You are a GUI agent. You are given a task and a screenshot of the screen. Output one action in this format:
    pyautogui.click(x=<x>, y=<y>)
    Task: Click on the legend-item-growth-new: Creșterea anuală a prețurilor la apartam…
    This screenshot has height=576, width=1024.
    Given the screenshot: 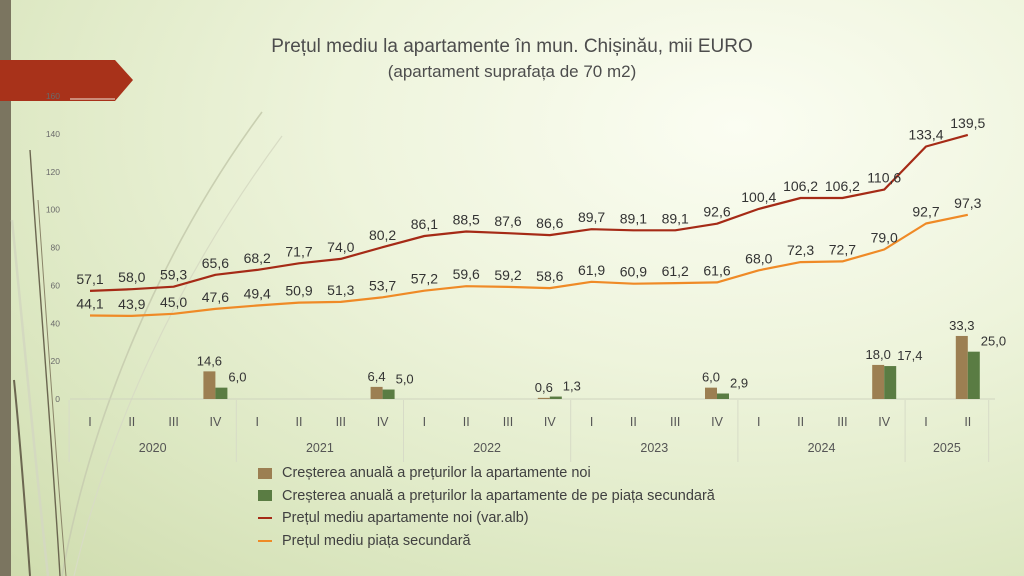 What is the action you would take?
    pyautogui.click(x=486, y=473)
    